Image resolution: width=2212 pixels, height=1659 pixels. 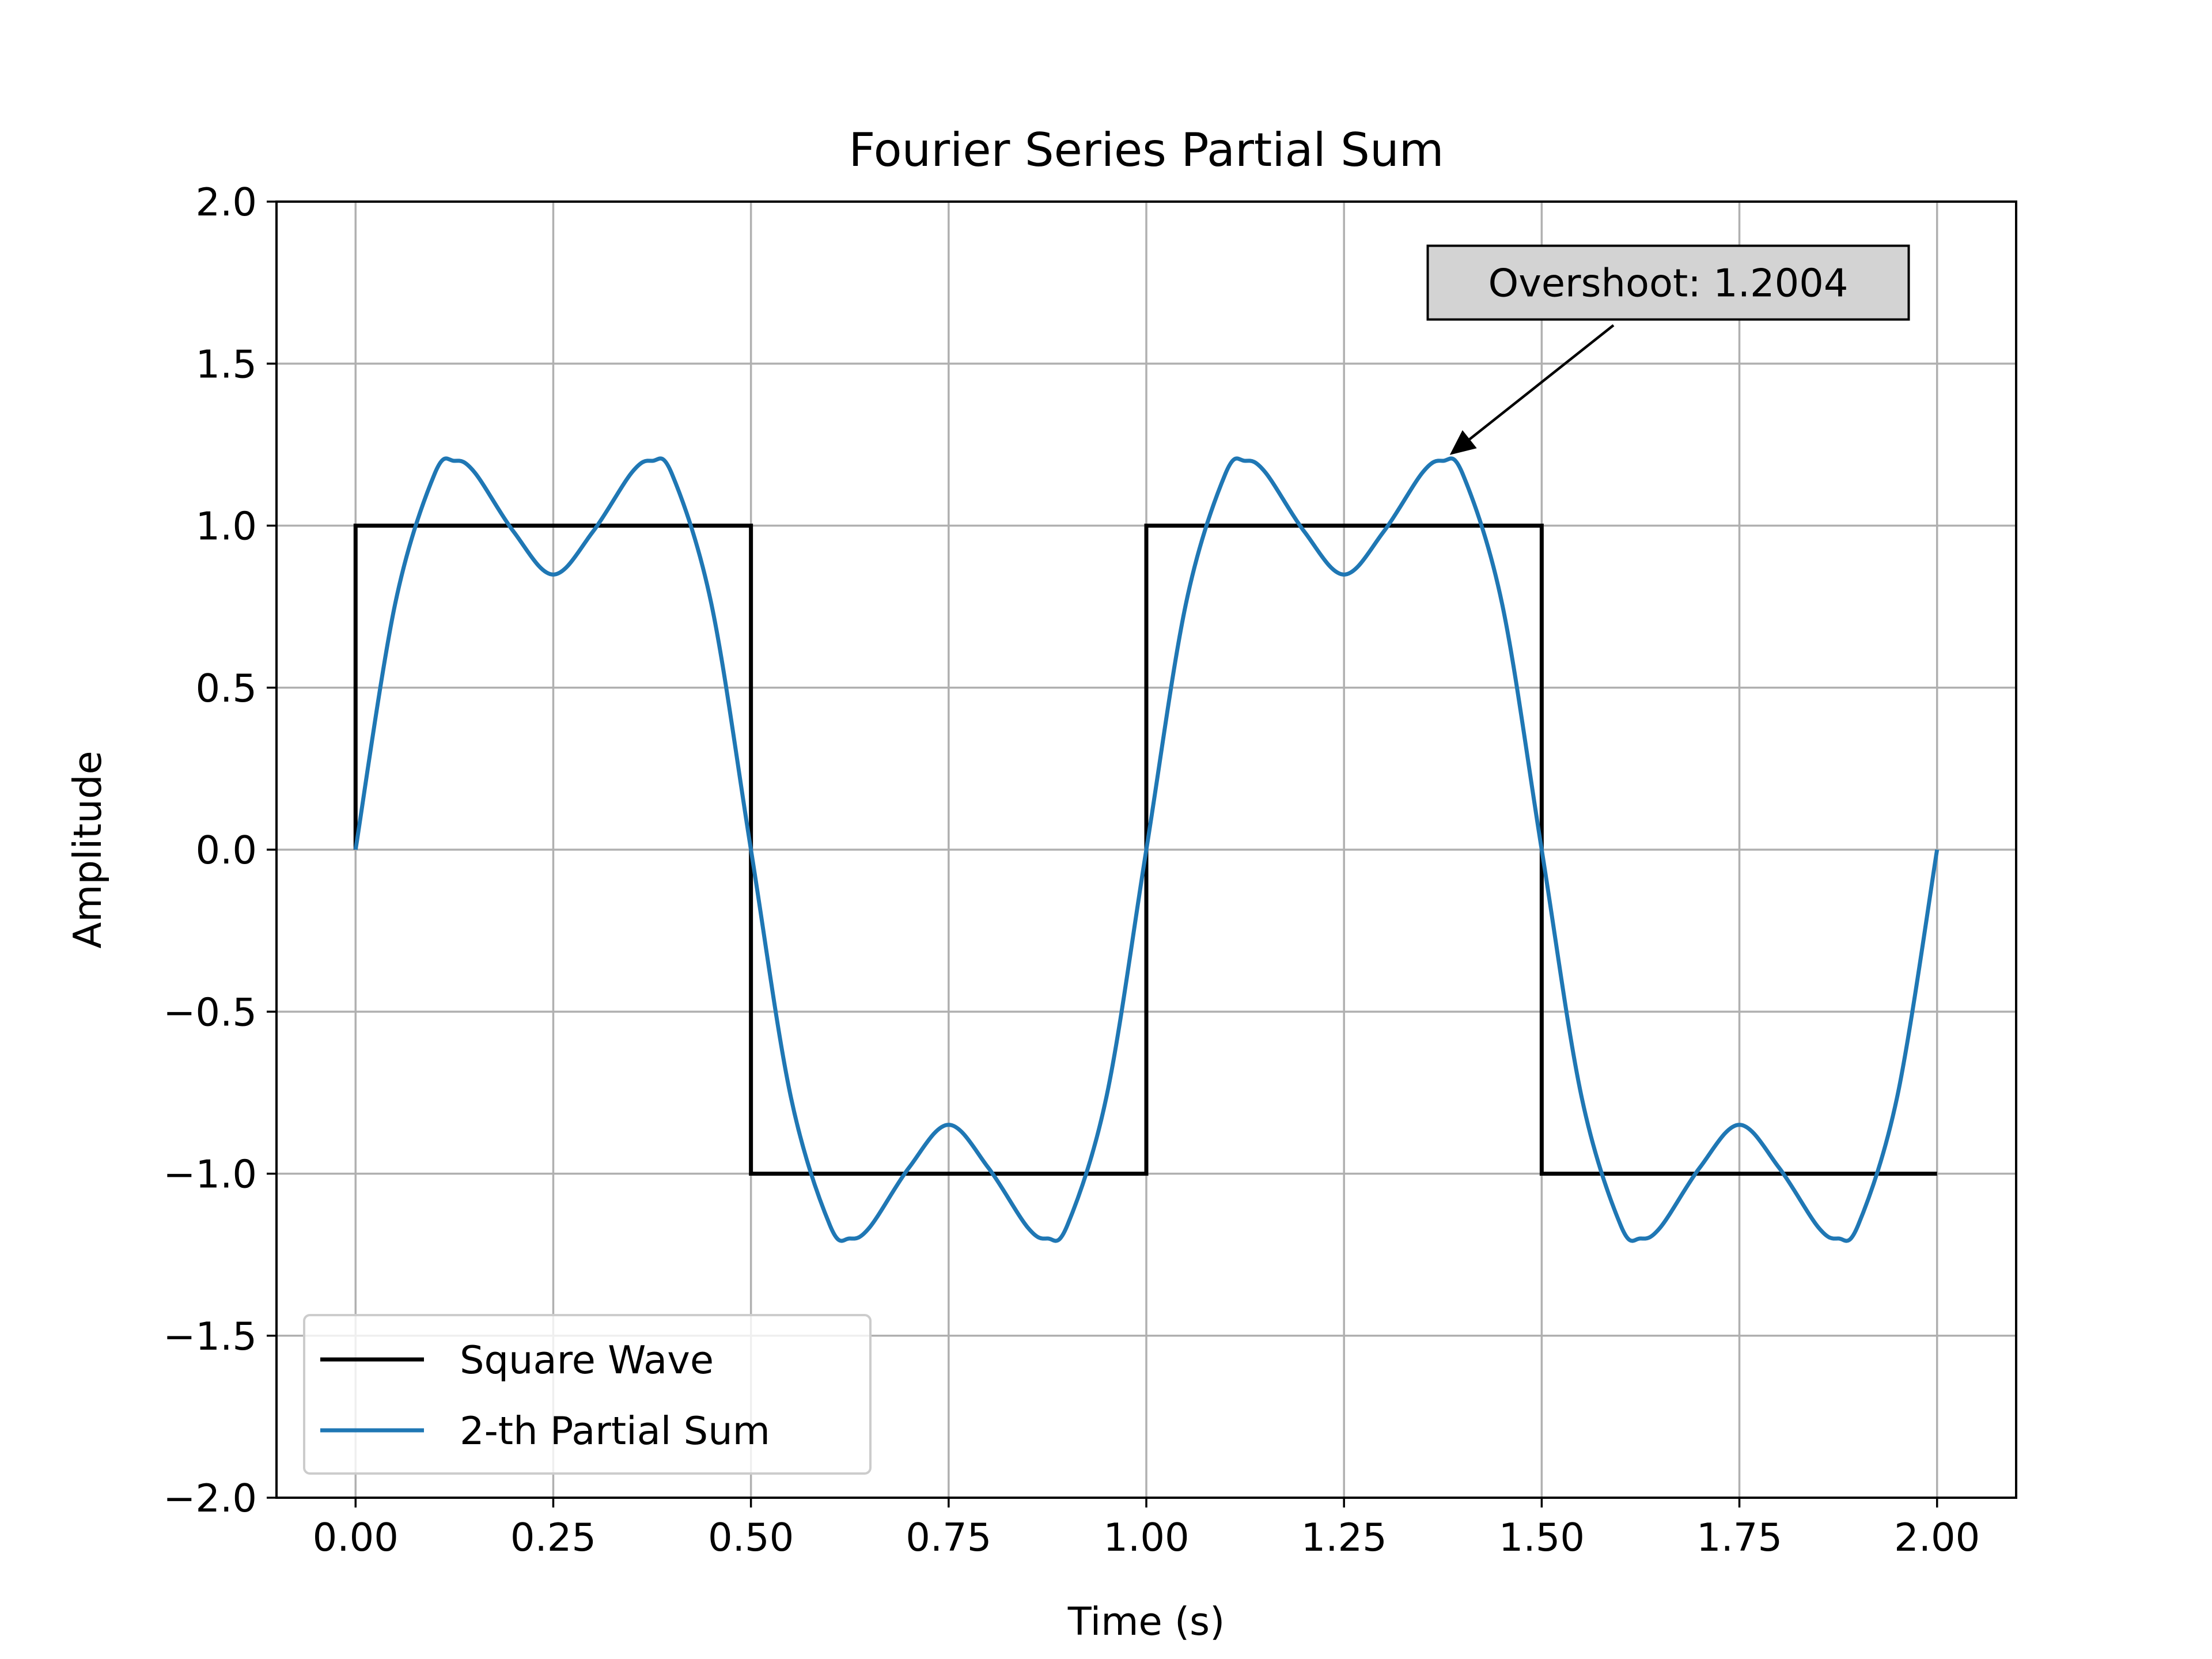 What do you see at coordinates (226, 850) in the screenshot?
I see `y-tick-label: 0.0` at bounding box center [226, 850].